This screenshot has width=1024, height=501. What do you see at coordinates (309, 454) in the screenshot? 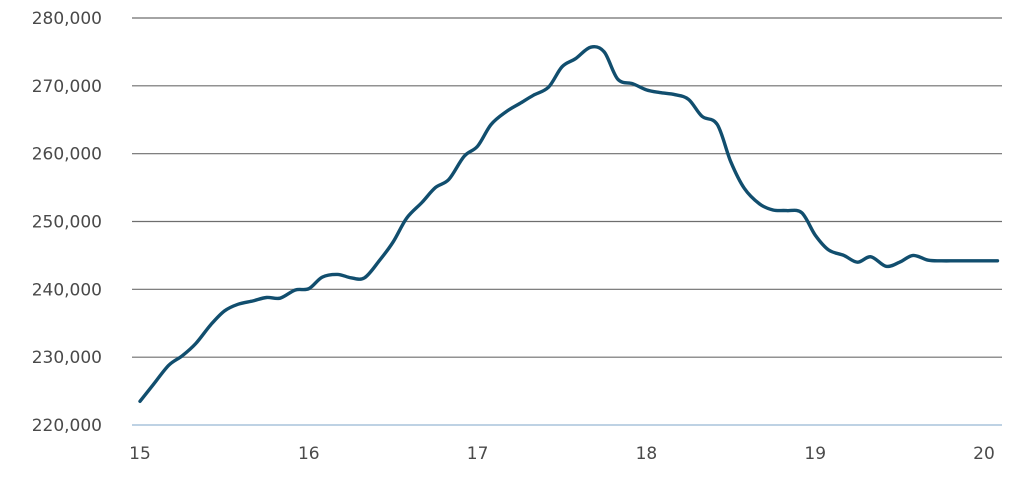
I see `x-tick-label: 16` at bounding box center [309, 454].